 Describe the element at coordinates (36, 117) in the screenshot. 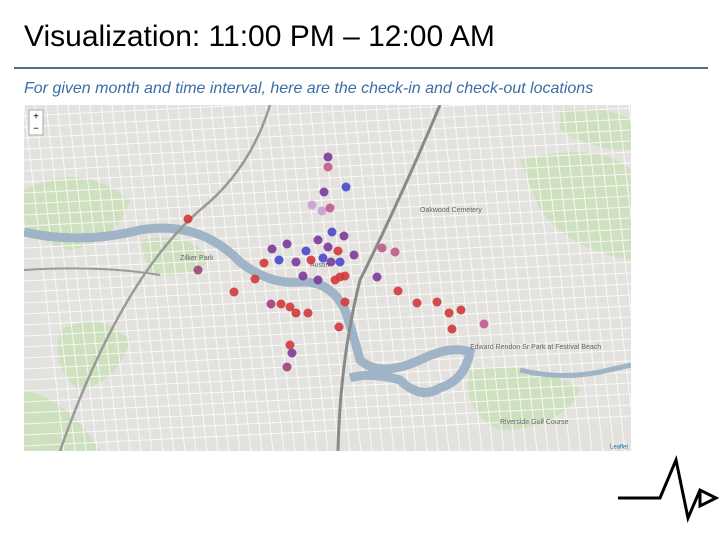

I see `zoom-in: +` at that location.